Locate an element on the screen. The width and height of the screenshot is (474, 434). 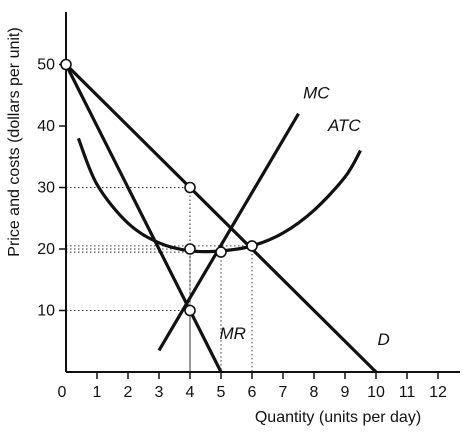
x-tick-label-9: 9 is located at coordinates (345, 392).